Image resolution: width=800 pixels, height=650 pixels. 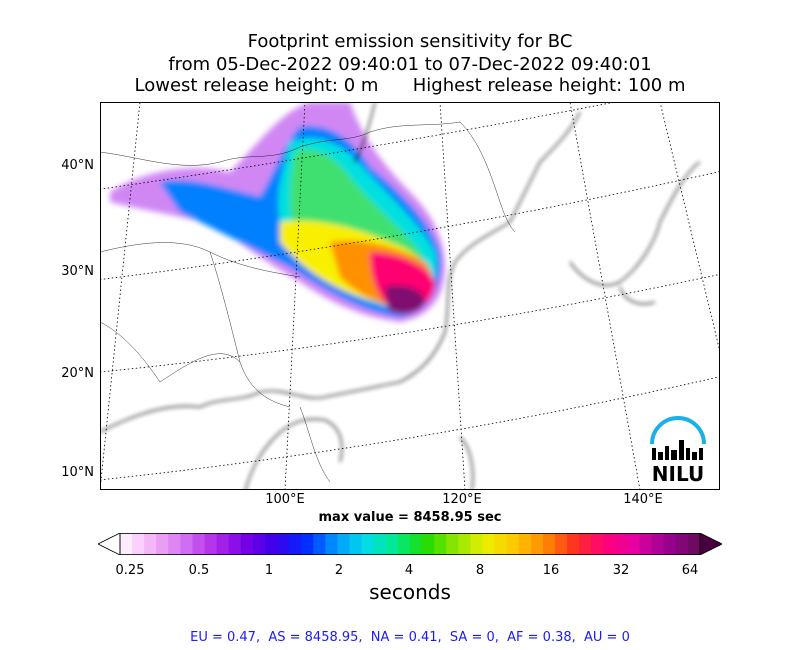 I want to click on nilu-logo: NILU, so click(x=678, y=451).